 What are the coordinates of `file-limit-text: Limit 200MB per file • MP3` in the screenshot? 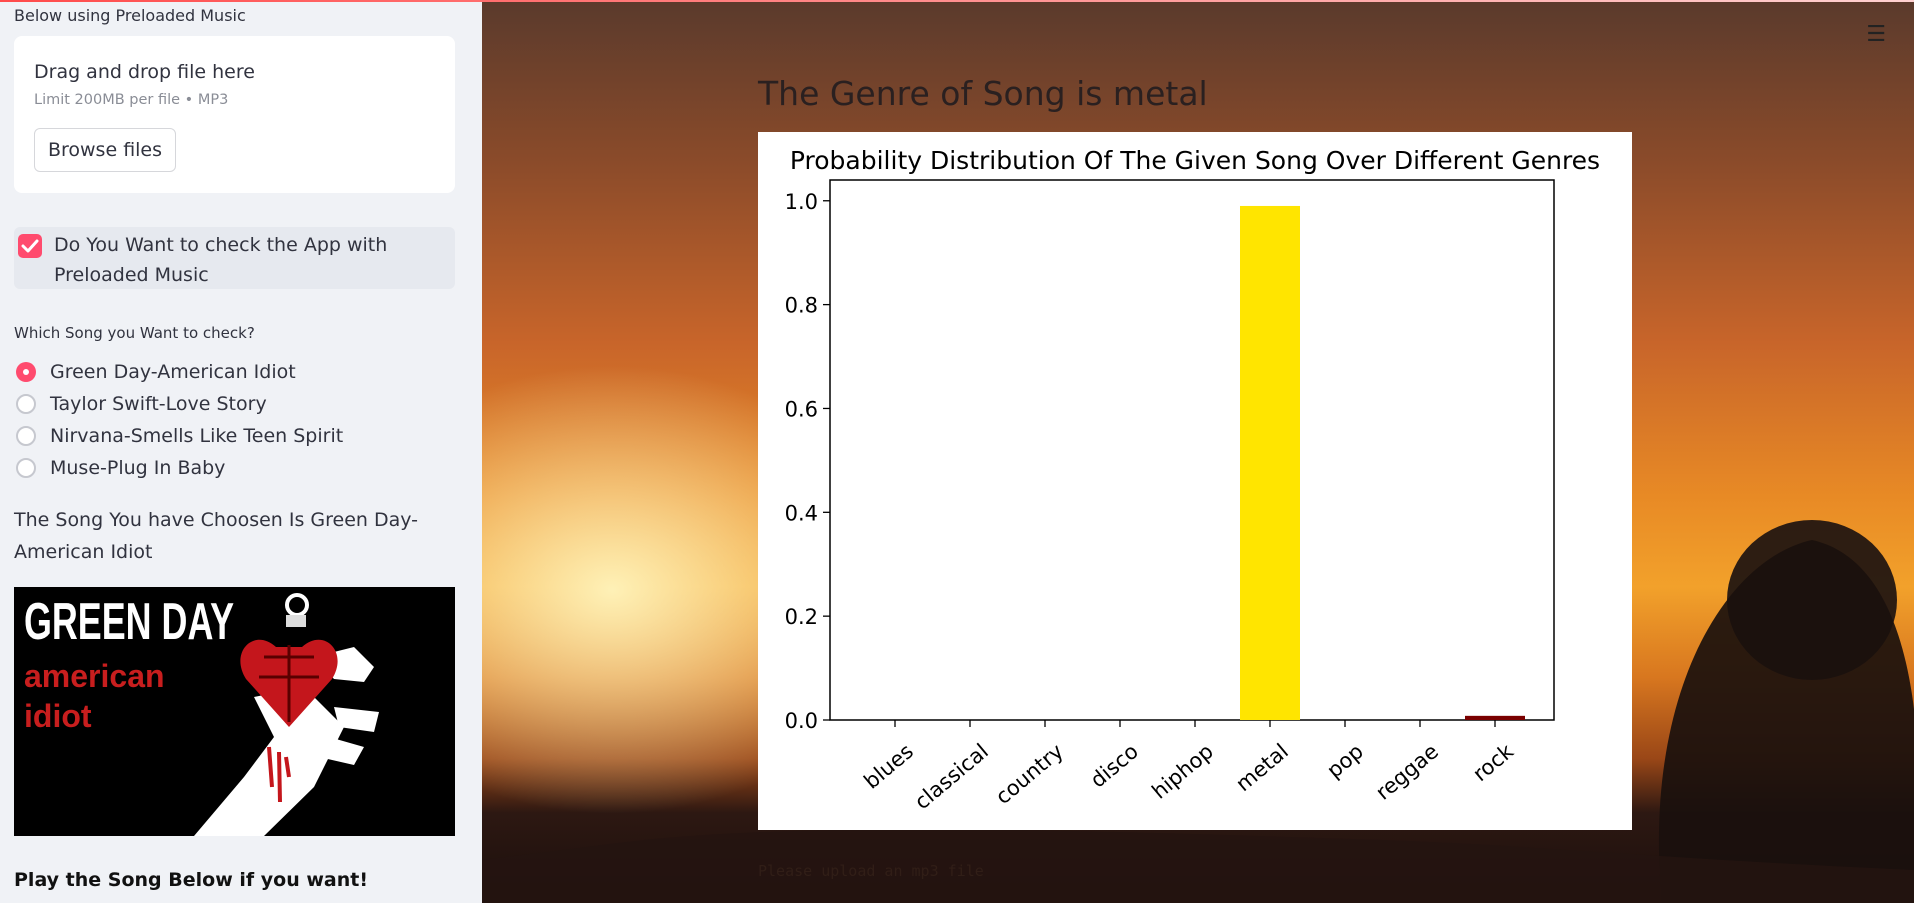 It's located at (131, 100).